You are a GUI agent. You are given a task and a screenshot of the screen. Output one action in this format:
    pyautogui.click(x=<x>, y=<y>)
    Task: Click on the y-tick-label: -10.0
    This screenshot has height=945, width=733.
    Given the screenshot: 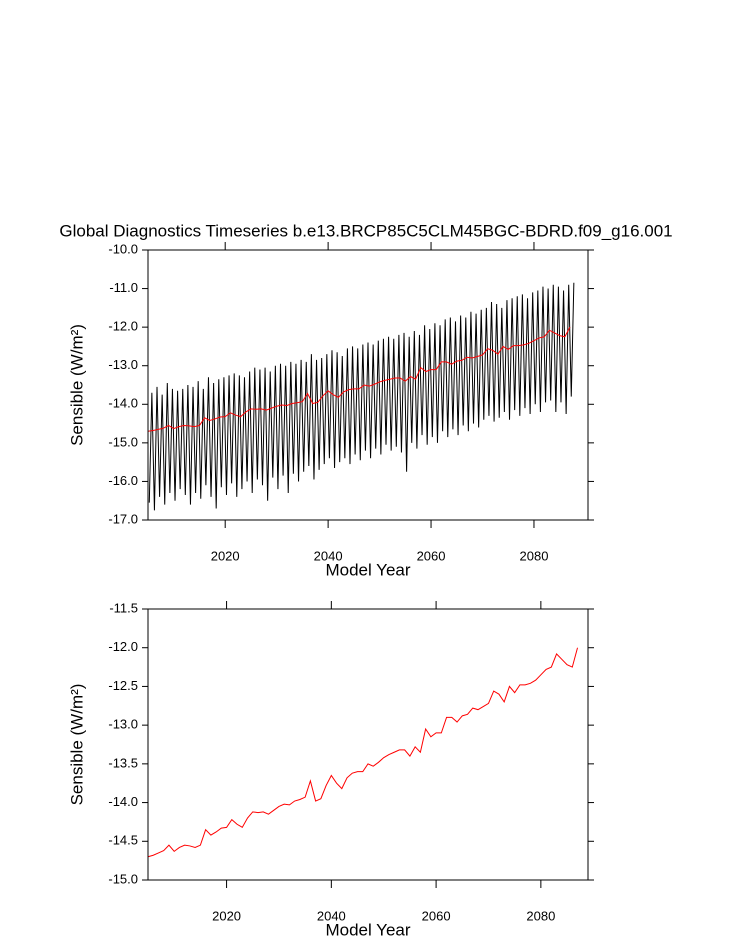 What is the action you would take?
    pyautogui.click(x=123, y=248)
    